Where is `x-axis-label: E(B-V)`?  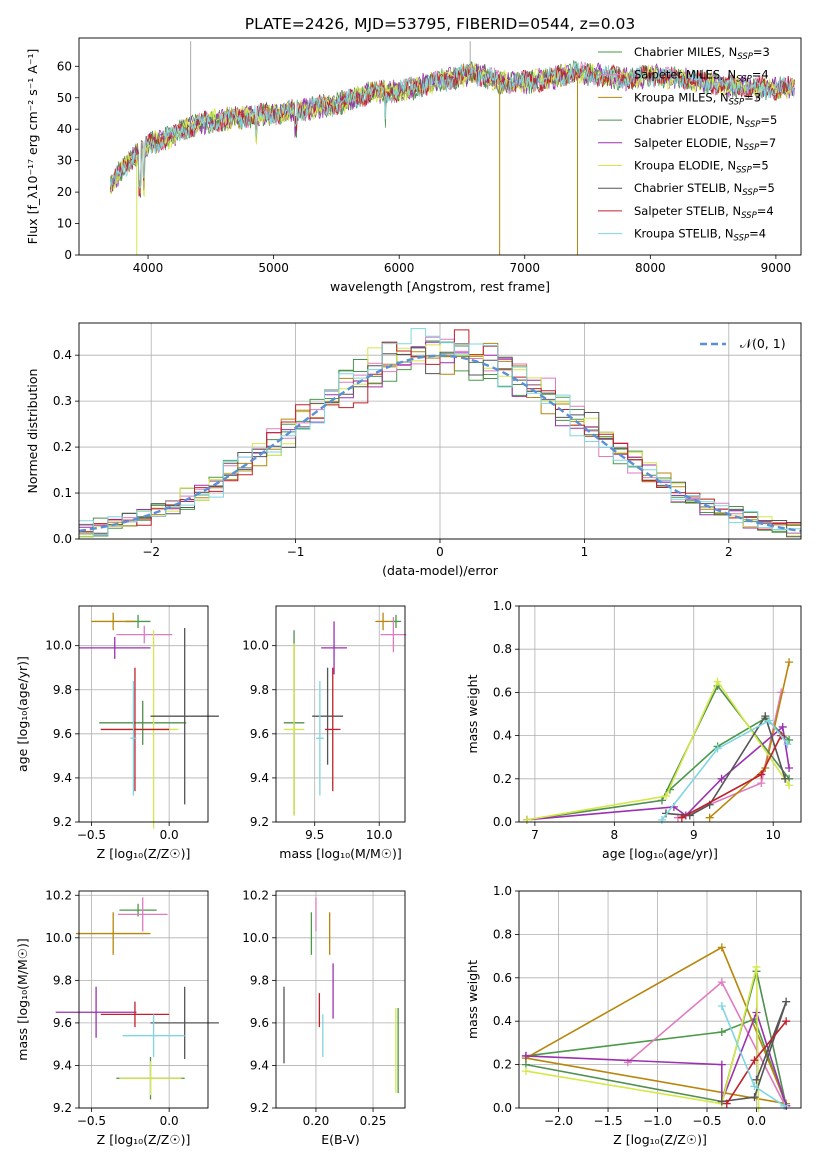
x-axis-label: E(B-V) is located at coordinates (340, 1139).